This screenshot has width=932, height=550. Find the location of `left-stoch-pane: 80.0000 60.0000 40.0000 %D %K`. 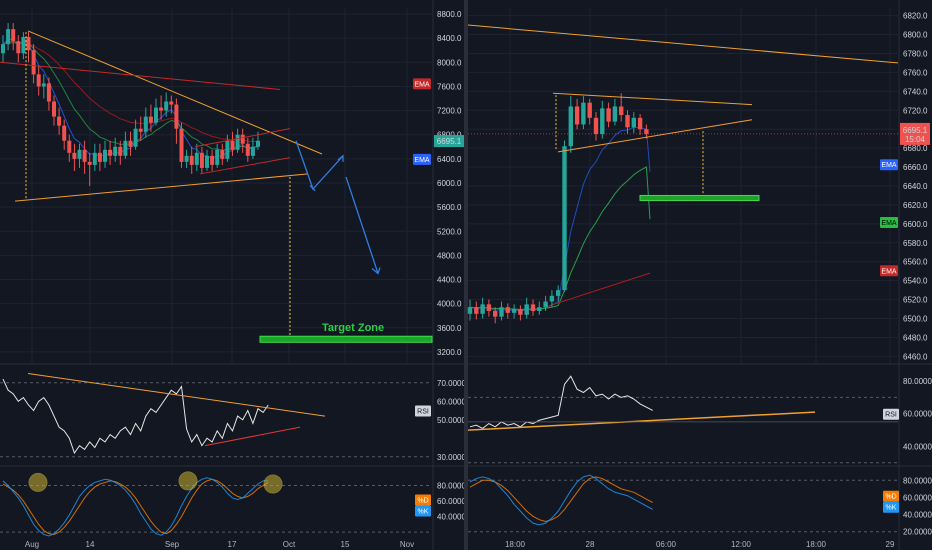

left-stoch-pane: 80.0000 60.0000 40.0000 %D %K is located at coordinates (233, 504).